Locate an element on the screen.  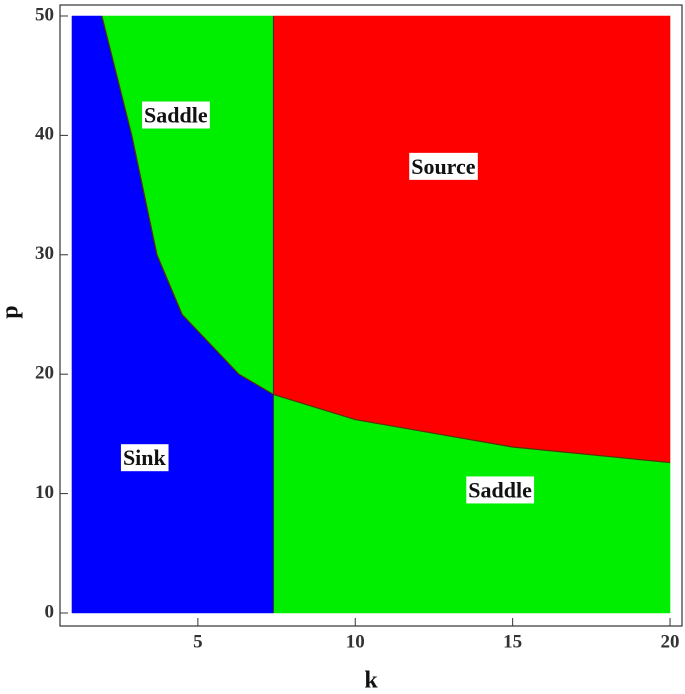
x-tick-label: 15 is located at coordinates (512, 641).